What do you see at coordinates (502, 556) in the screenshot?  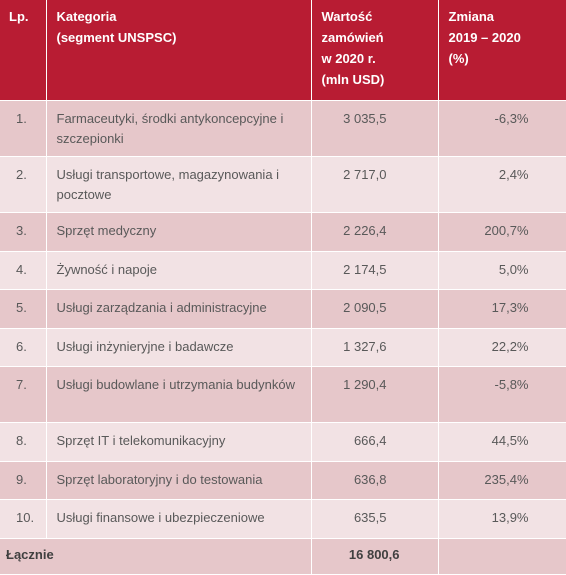 I see `total-change-empty` at bounding box center [502, 556].